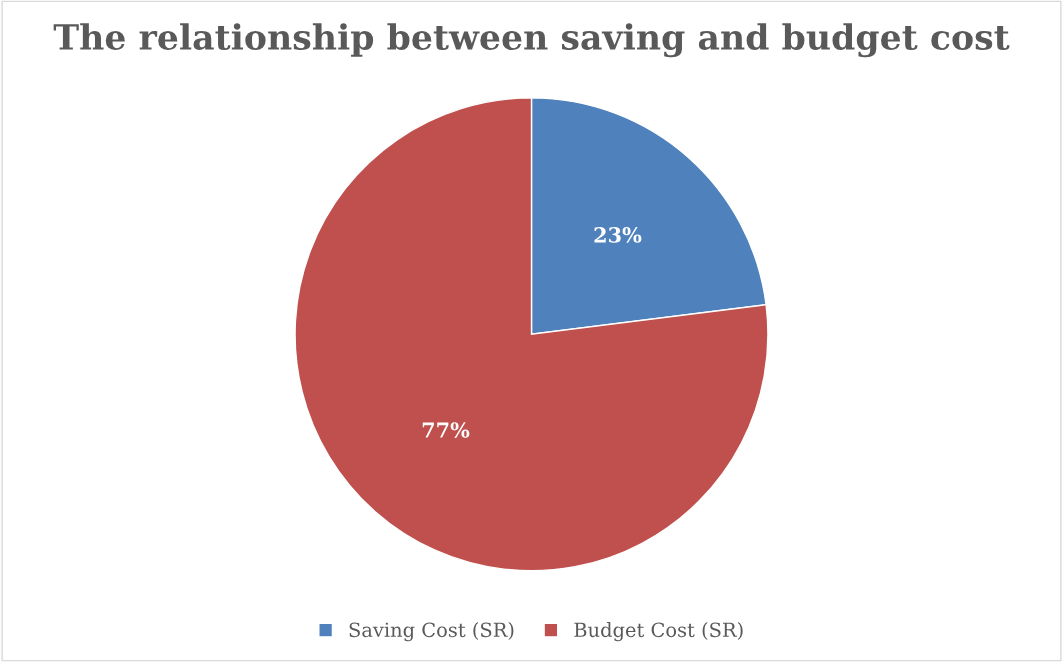  Describe the element at coordinates (446, 430) in the screenshot. I see `data-label: 77%` at that location.